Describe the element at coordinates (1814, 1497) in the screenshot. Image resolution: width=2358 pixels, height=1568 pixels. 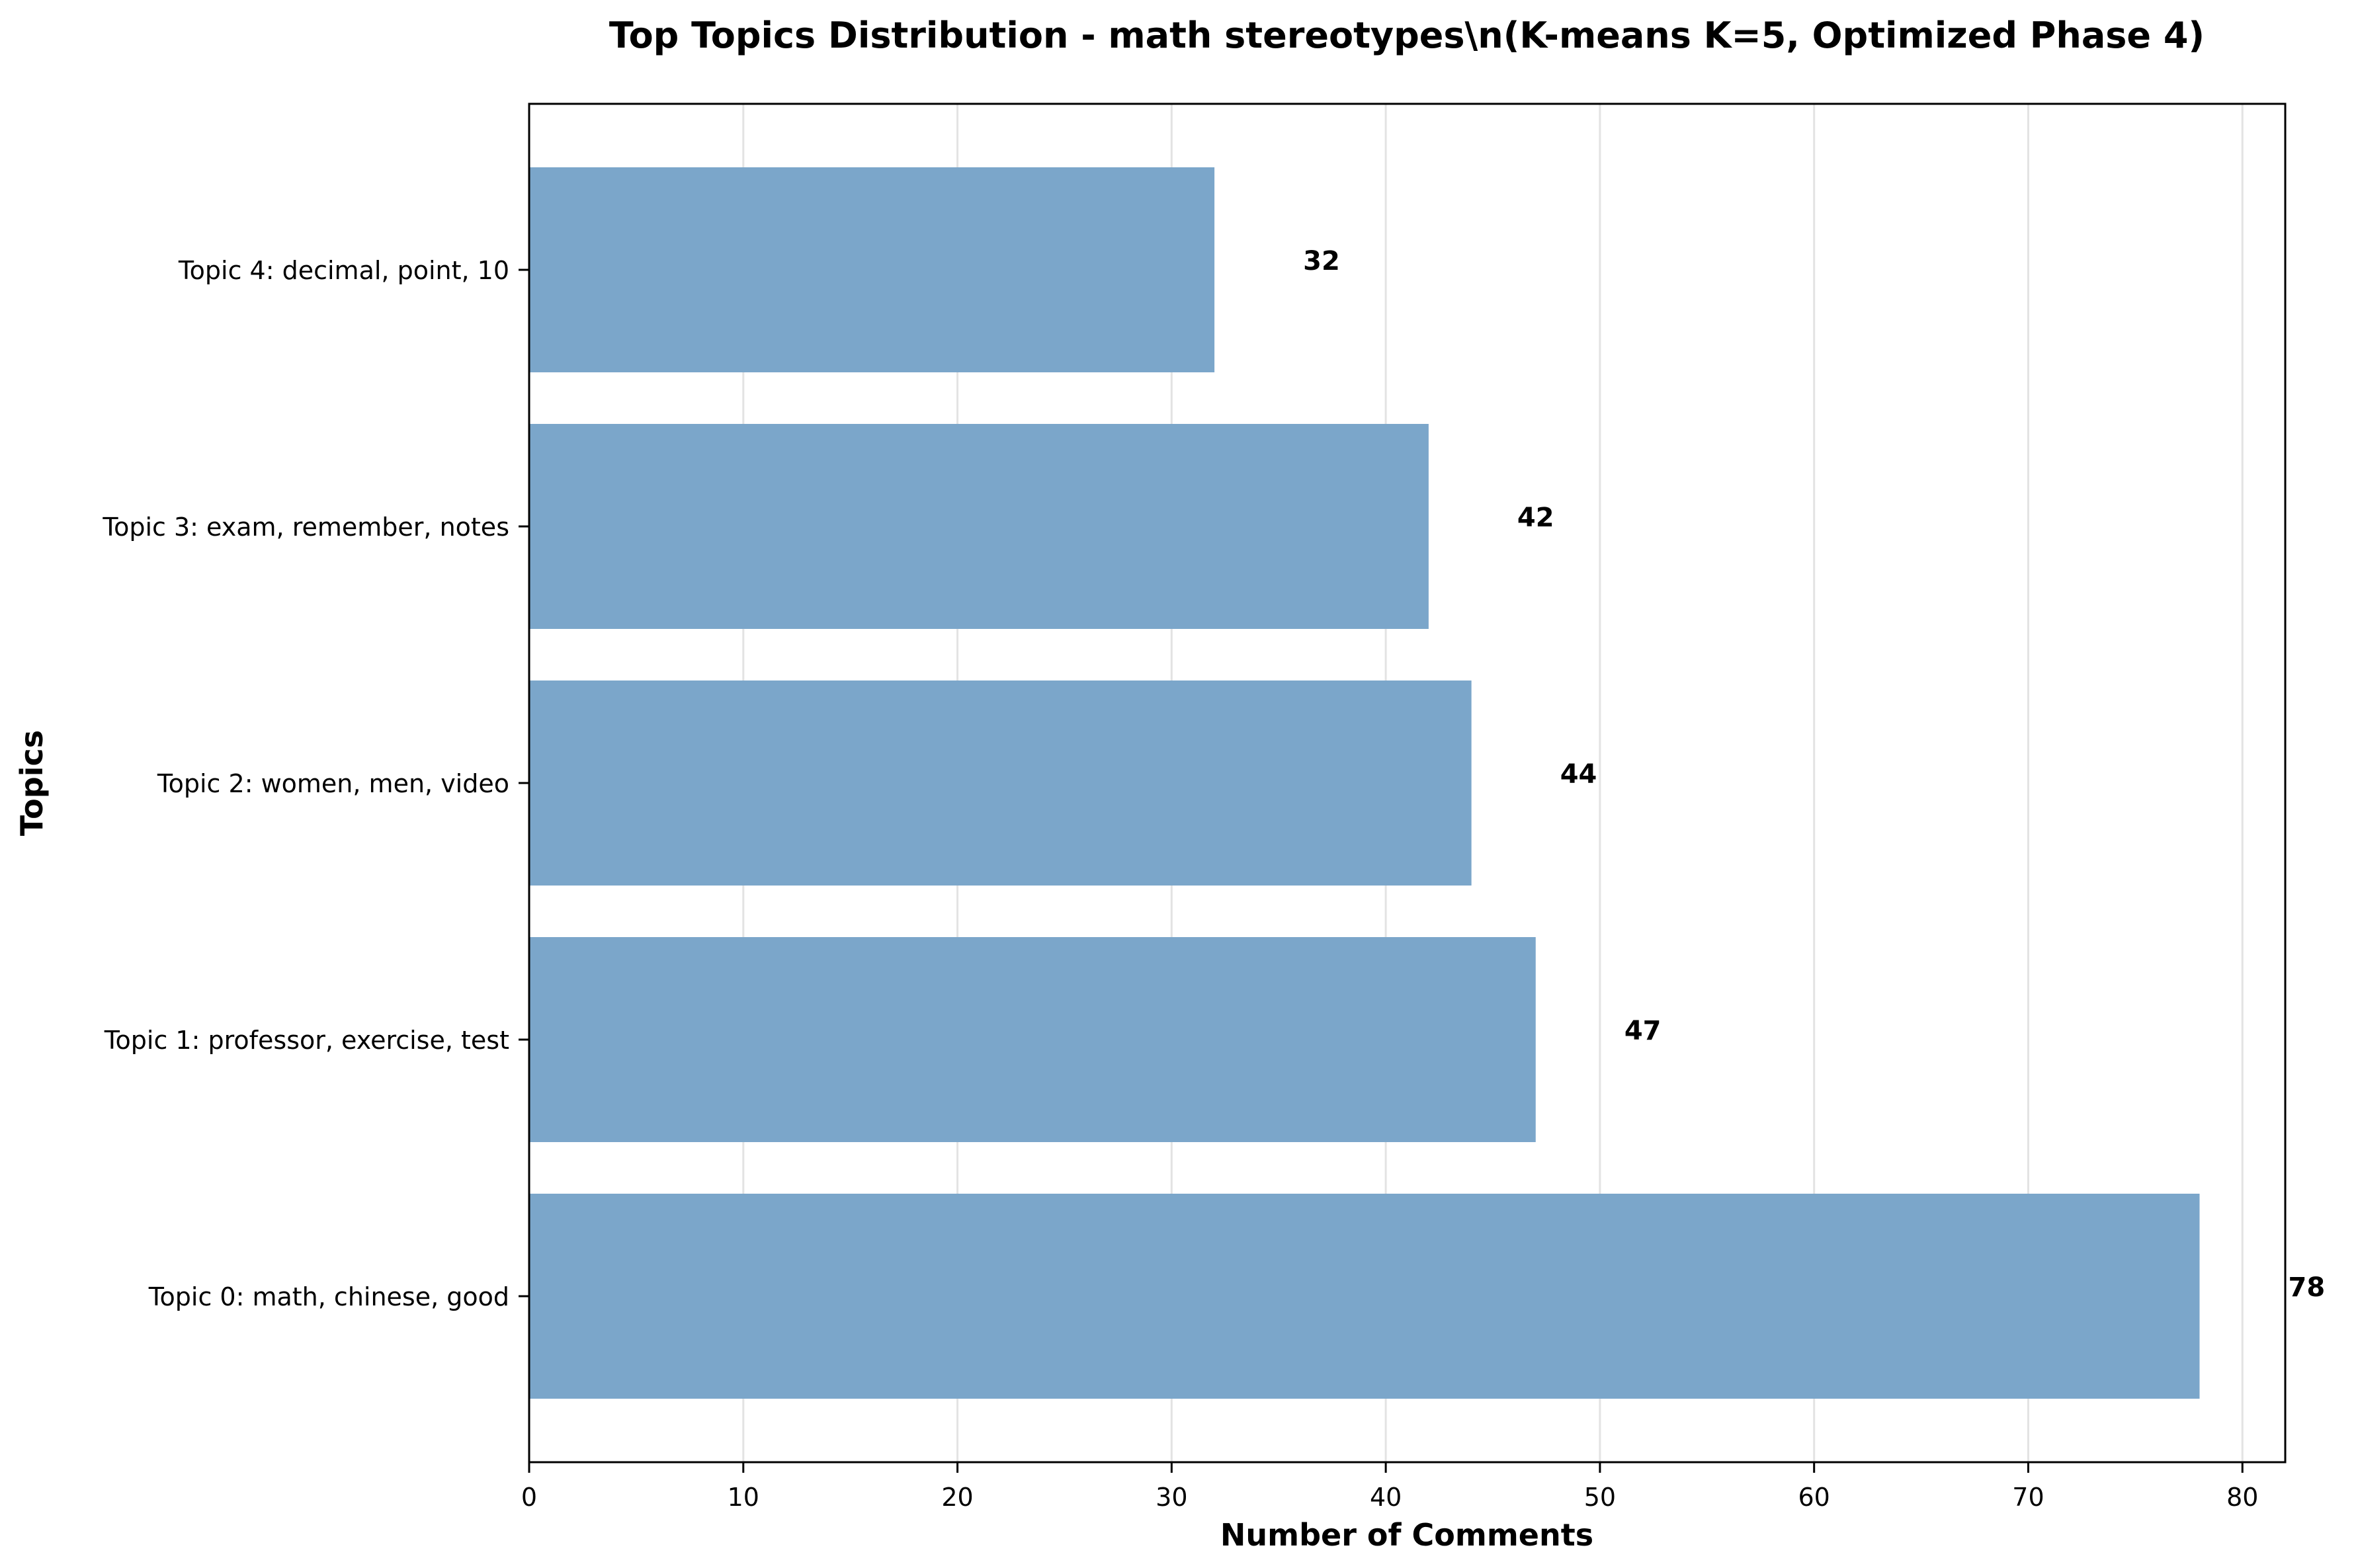
I see `x-tick-label: 60` at that location.